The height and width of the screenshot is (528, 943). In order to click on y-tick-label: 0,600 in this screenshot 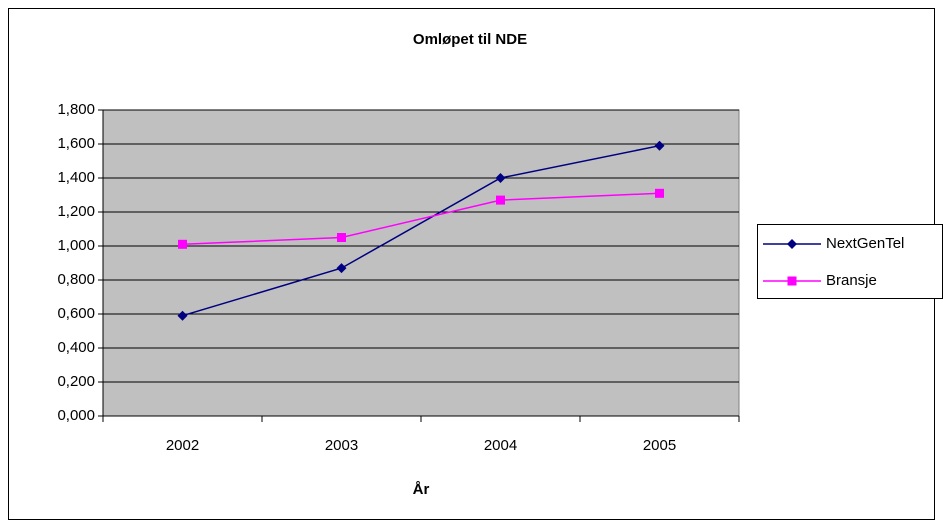, I will do `click(76, 313)`.